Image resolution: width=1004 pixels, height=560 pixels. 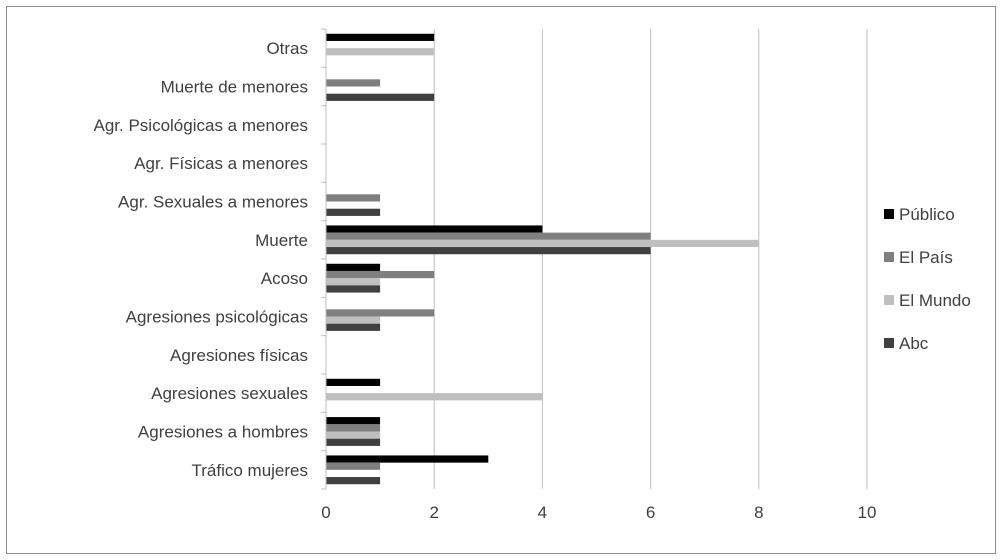 What do you see at coordinates (221, 163) in the screenshot?
I see `category-label: Agr. Físicas a menores` at bounding box center [221, 163].